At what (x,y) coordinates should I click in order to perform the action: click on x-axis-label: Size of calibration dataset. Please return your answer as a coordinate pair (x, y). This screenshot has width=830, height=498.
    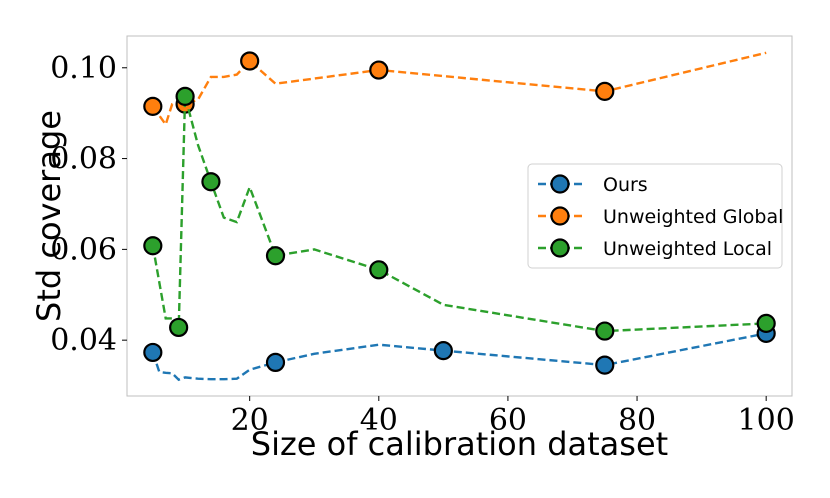
    Looking at the image, I should click on (459, 444).